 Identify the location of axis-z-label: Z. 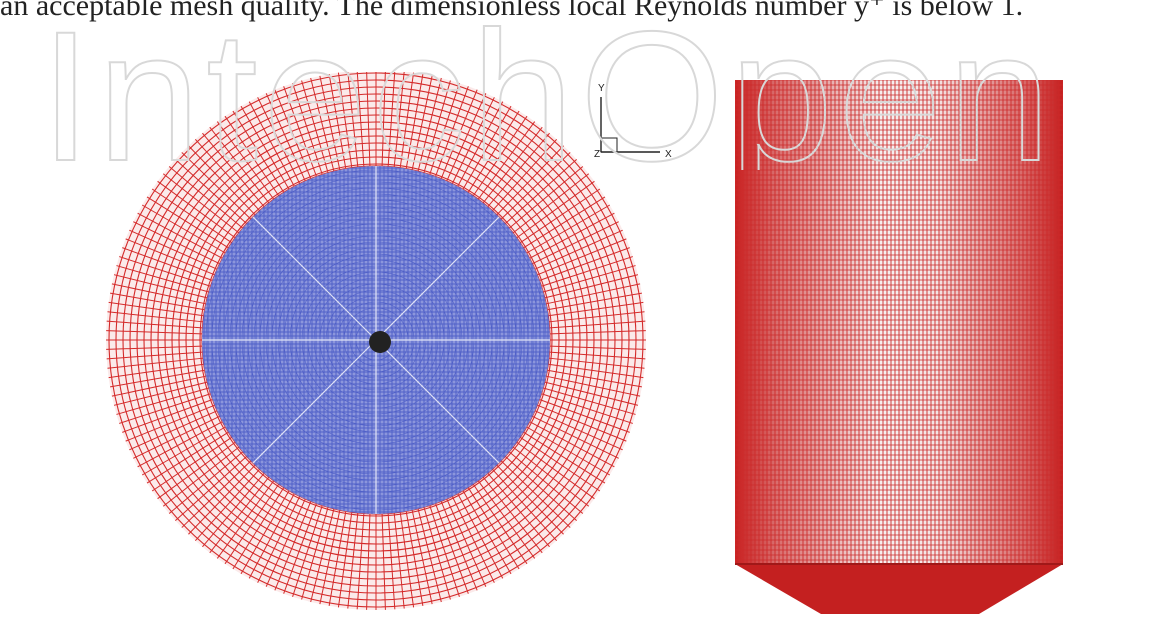
(597, 154).